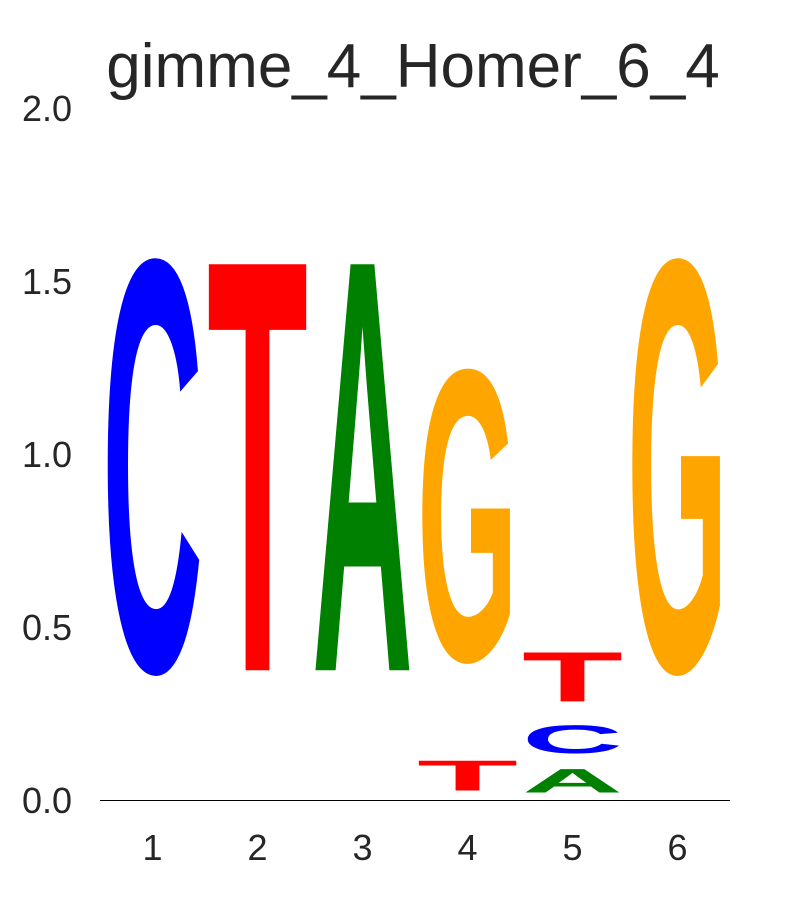  I want to click on y-tick-label: 0.0, so click(47, 800).